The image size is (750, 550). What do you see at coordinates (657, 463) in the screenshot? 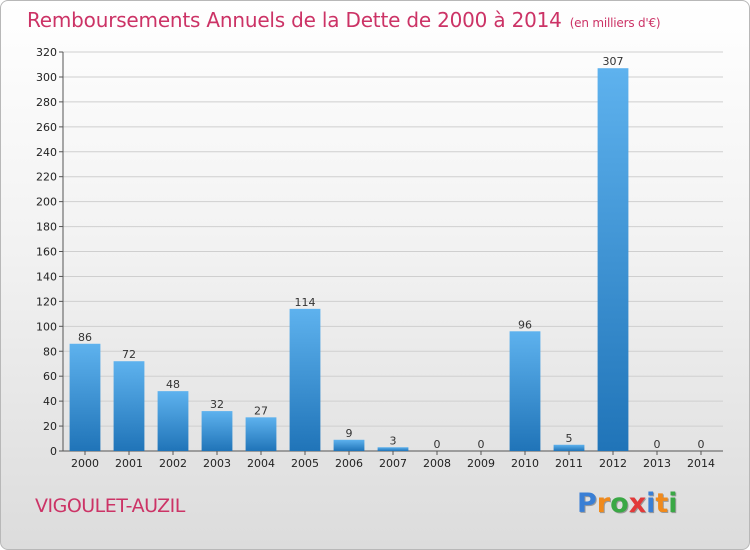
I see `x-tick-label-2013: 2013` at bounding box center [657, 463].